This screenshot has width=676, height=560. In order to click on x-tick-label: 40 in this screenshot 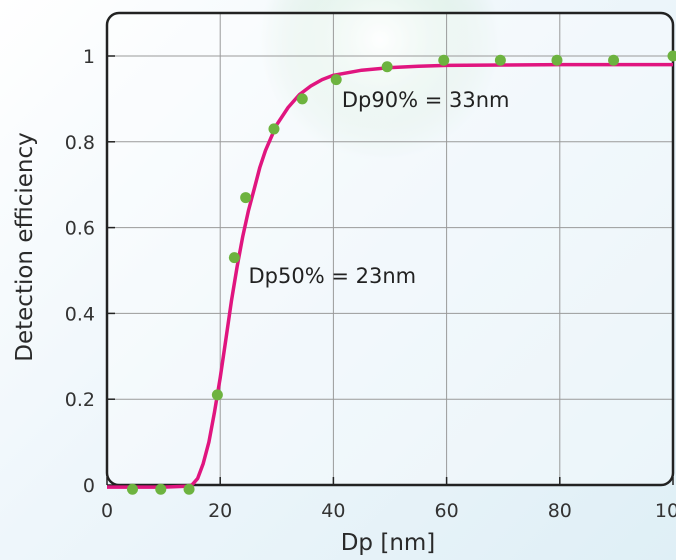, I will do `click(333, 511)`.